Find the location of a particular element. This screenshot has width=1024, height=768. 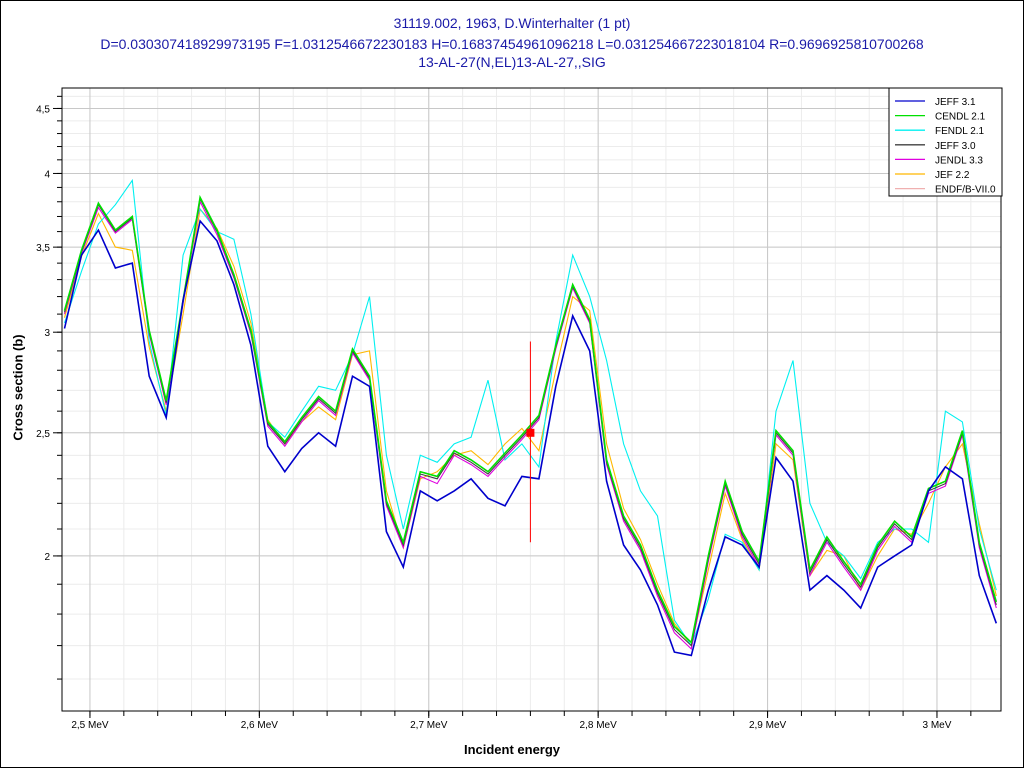

legend-box is located at coordinates (945, 142).